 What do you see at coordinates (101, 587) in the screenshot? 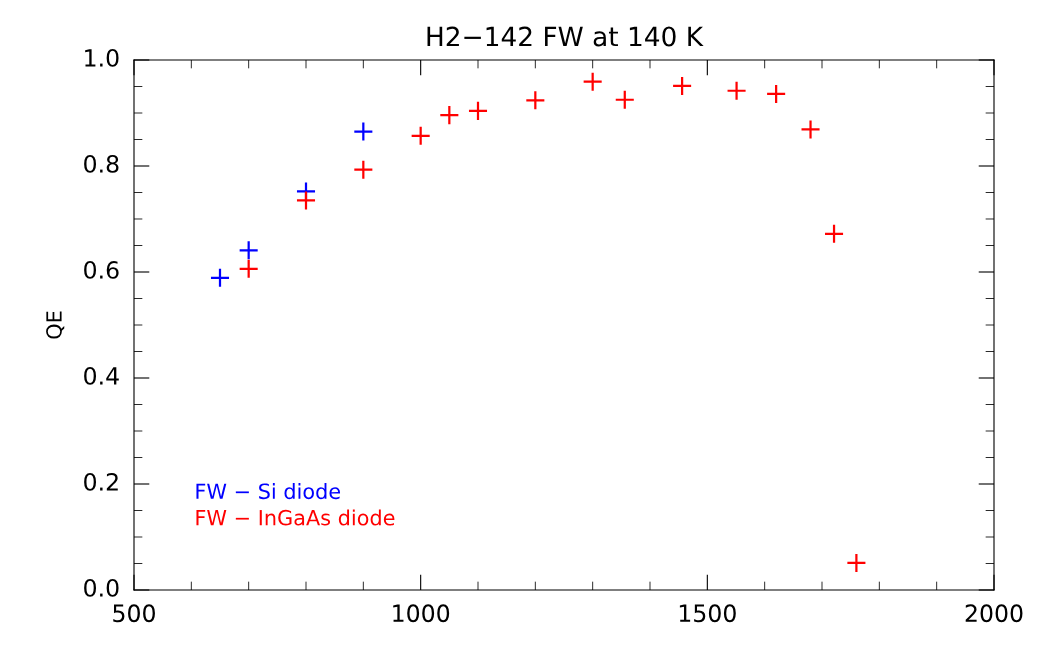
I see `y-tick-label: 0.0` at bounding box center [101, 587].